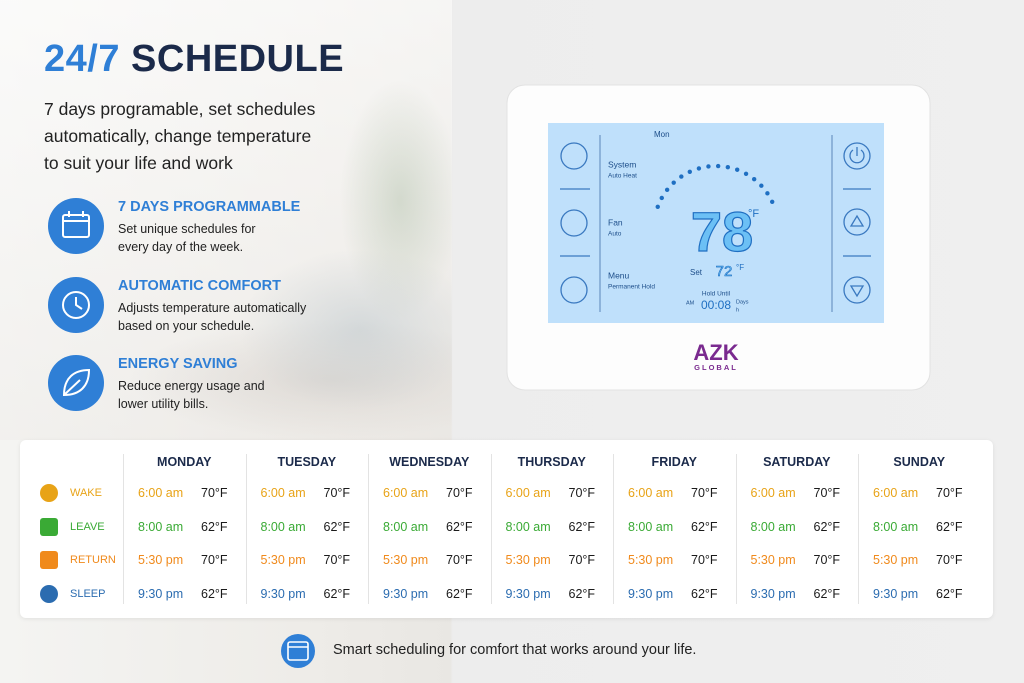 The width and height of the screenshot is (1024, 683). Describe the element at coordinates (86, 493) in the screenshot. I see `row-label: WAKE` at that location.